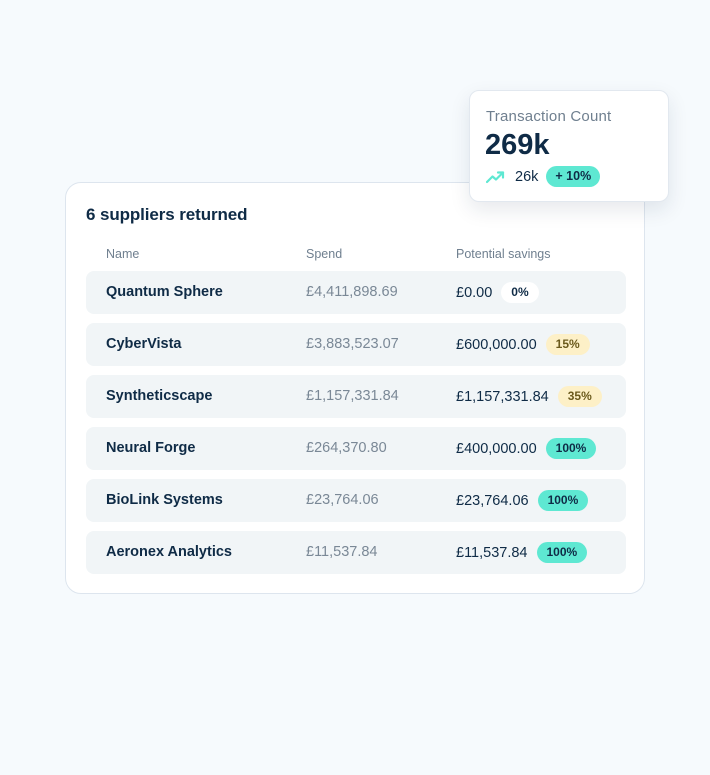 The width and height of the screenshot is (710, 775). Describe the element at coordinates (517, 145) in the screenshot. I see `kpi-value: 269k` at that location.